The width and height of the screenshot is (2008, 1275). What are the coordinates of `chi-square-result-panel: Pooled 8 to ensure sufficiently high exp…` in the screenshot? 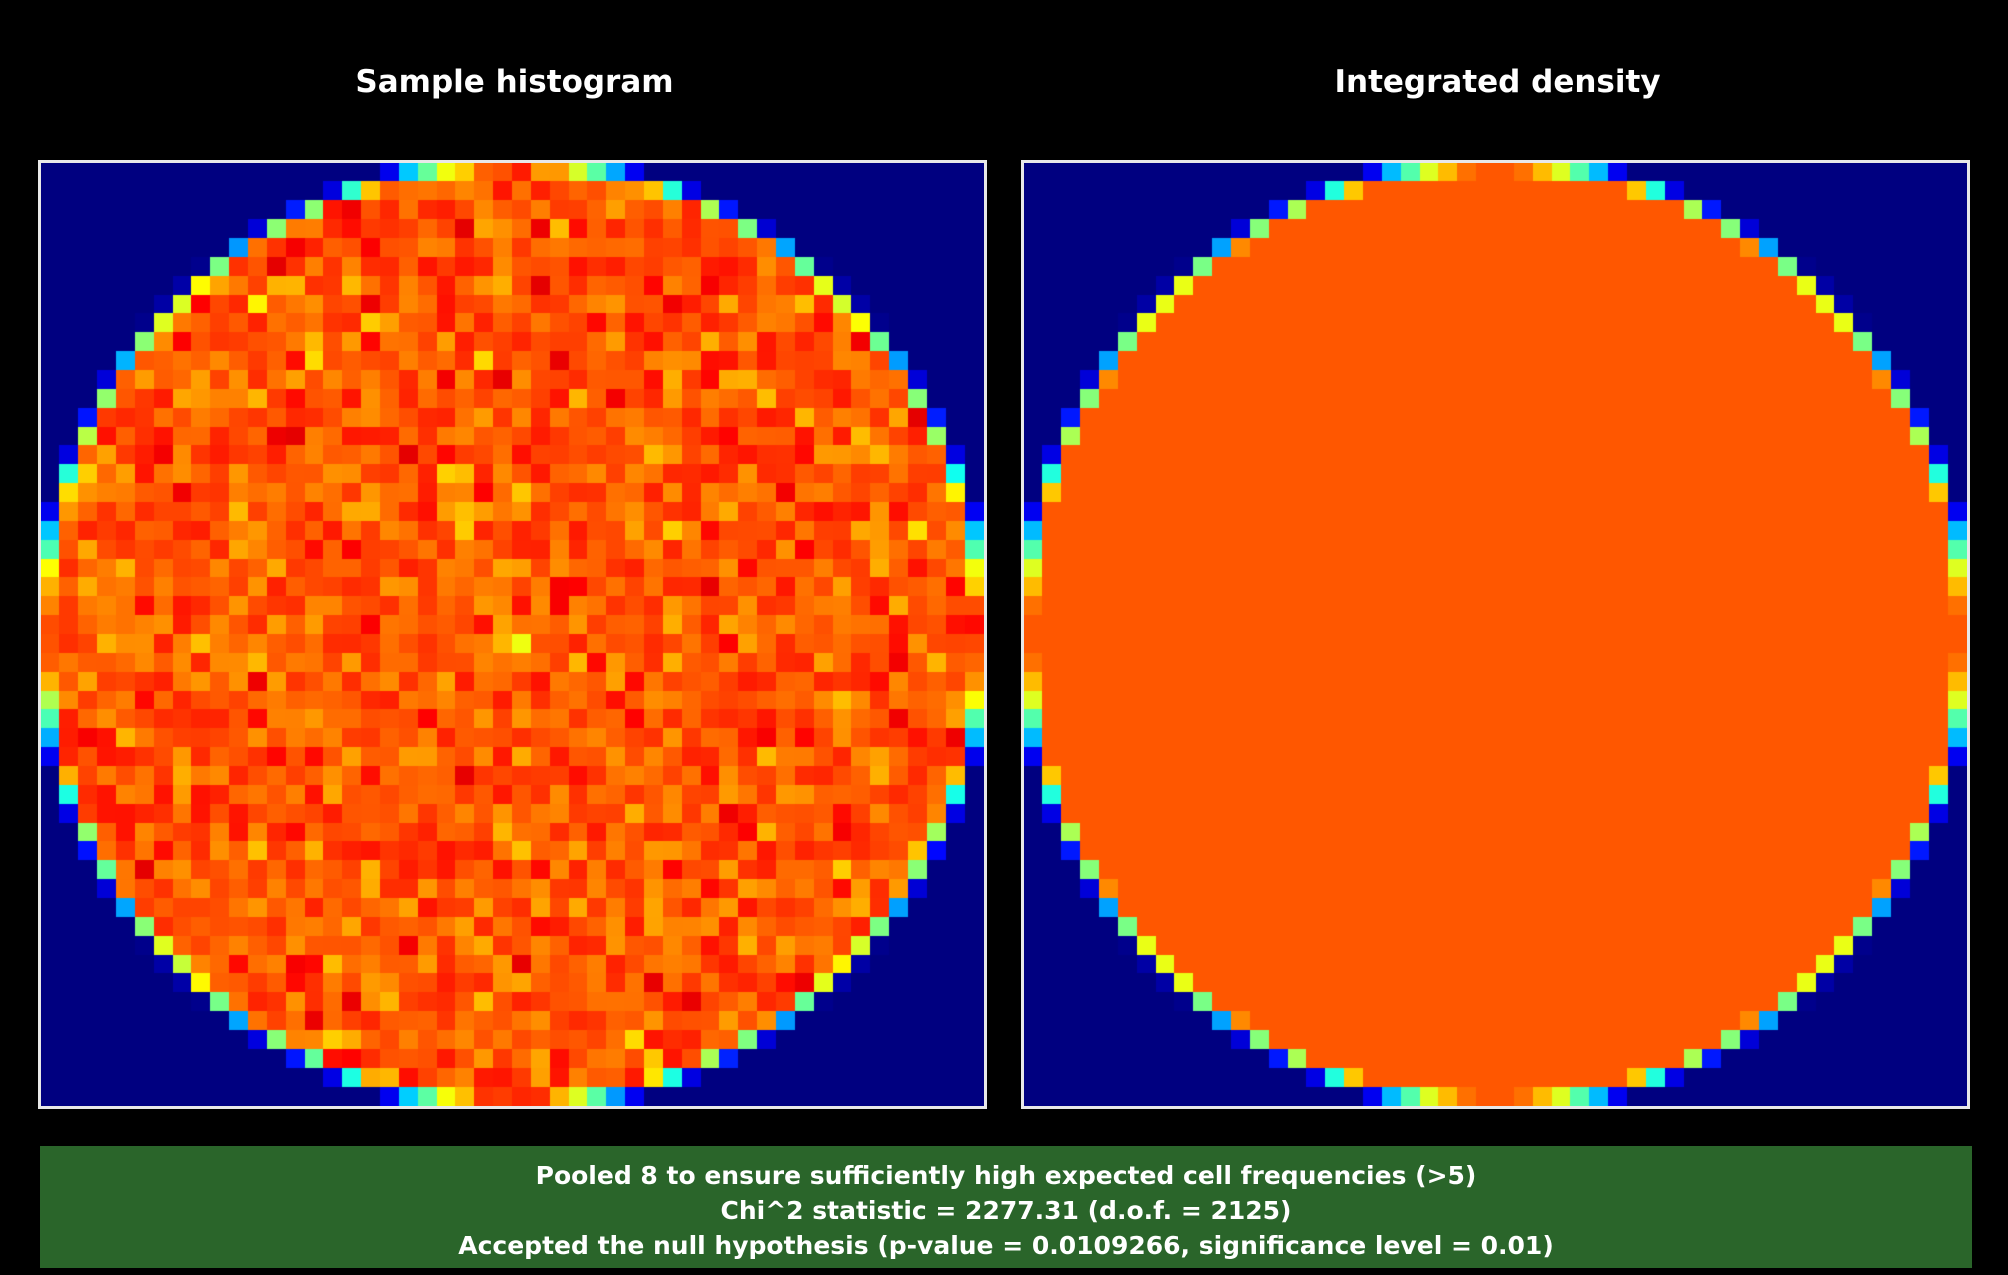 It's located at (1006, 1207).